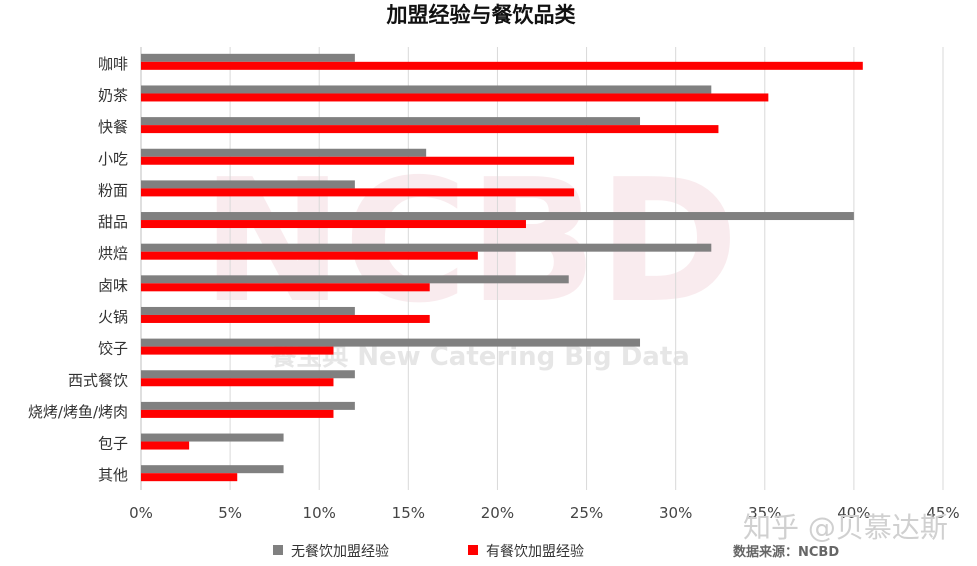  Describe the element at coordinates (764, 513) in the screenshot. I see `x-tick-label: 35%` at that location.